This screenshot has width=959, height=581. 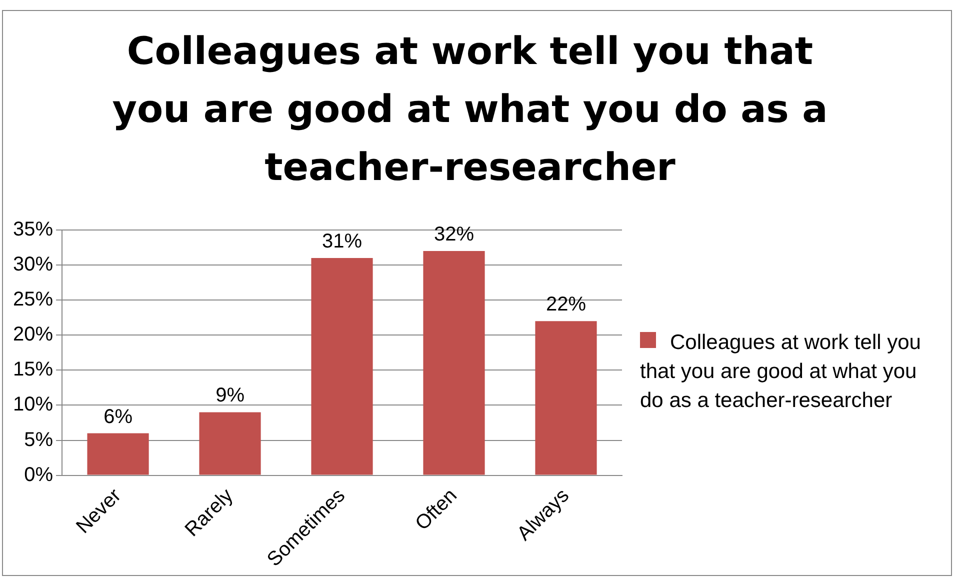 What do you see at coordinates (33, 229) in the screenshot?
I see `y-tick-label: 35%` at bounding box center [33, 229].